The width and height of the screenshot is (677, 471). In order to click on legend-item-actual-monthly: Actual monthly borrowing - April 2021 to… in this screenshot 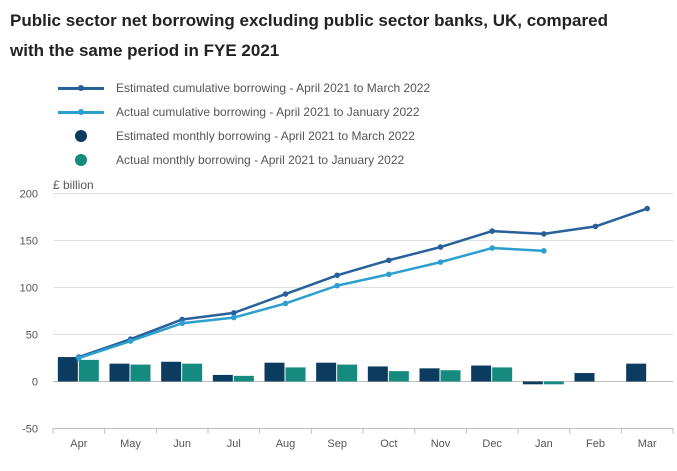, I will do `click(244, 160)`.